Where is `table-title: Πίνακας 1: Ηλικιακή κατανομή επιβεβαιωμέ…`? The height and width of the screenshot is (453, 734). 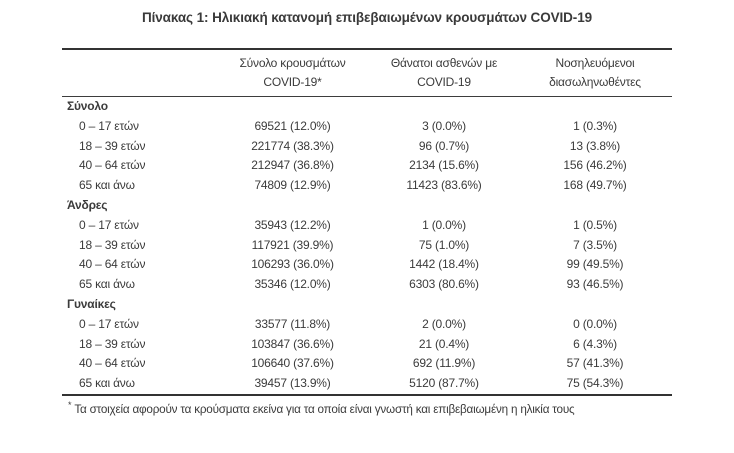 table-title: Πίνακας 1: Ηλικιακή κατανομή επιβεβαιωμέ… is located at coordinates (367, 17).